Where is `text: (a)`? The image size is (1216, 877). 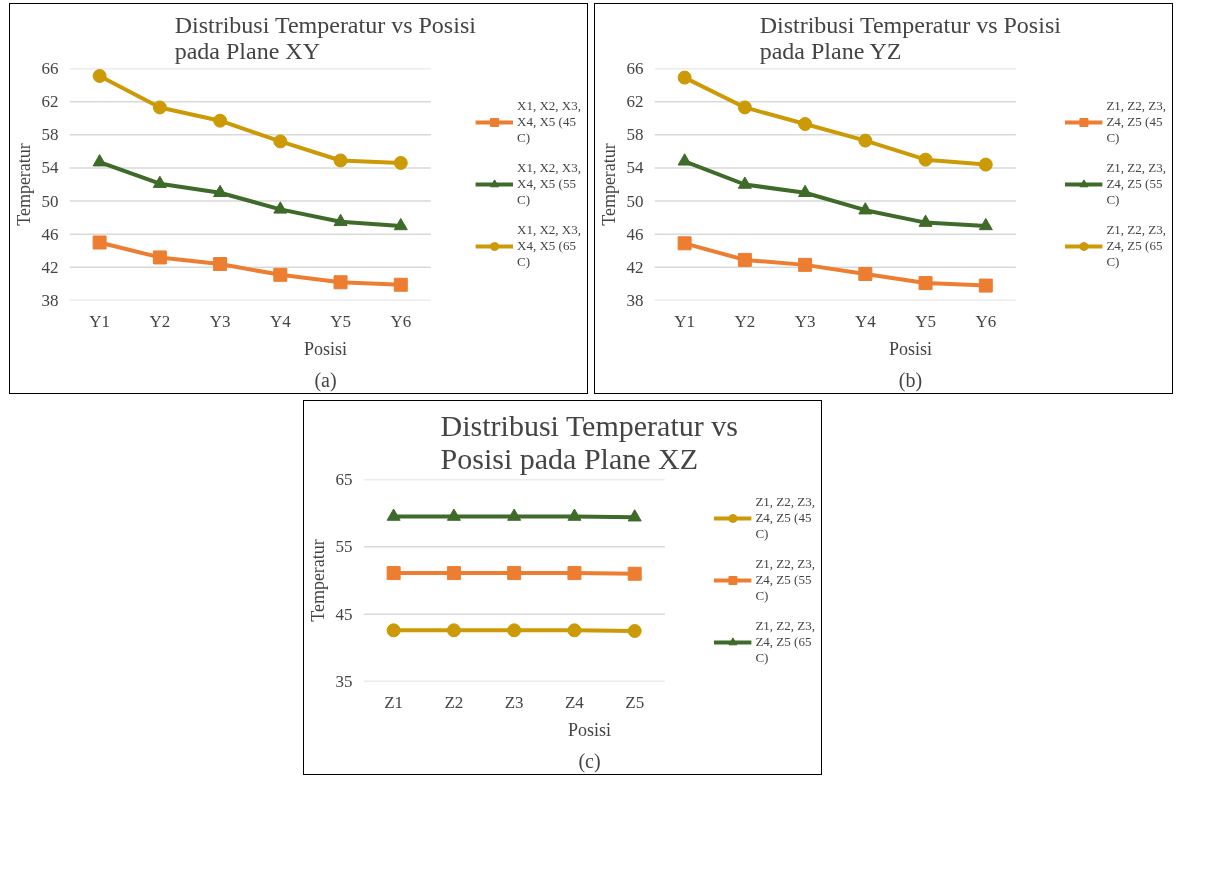
text: (a) is located at coordinates (325, 380).